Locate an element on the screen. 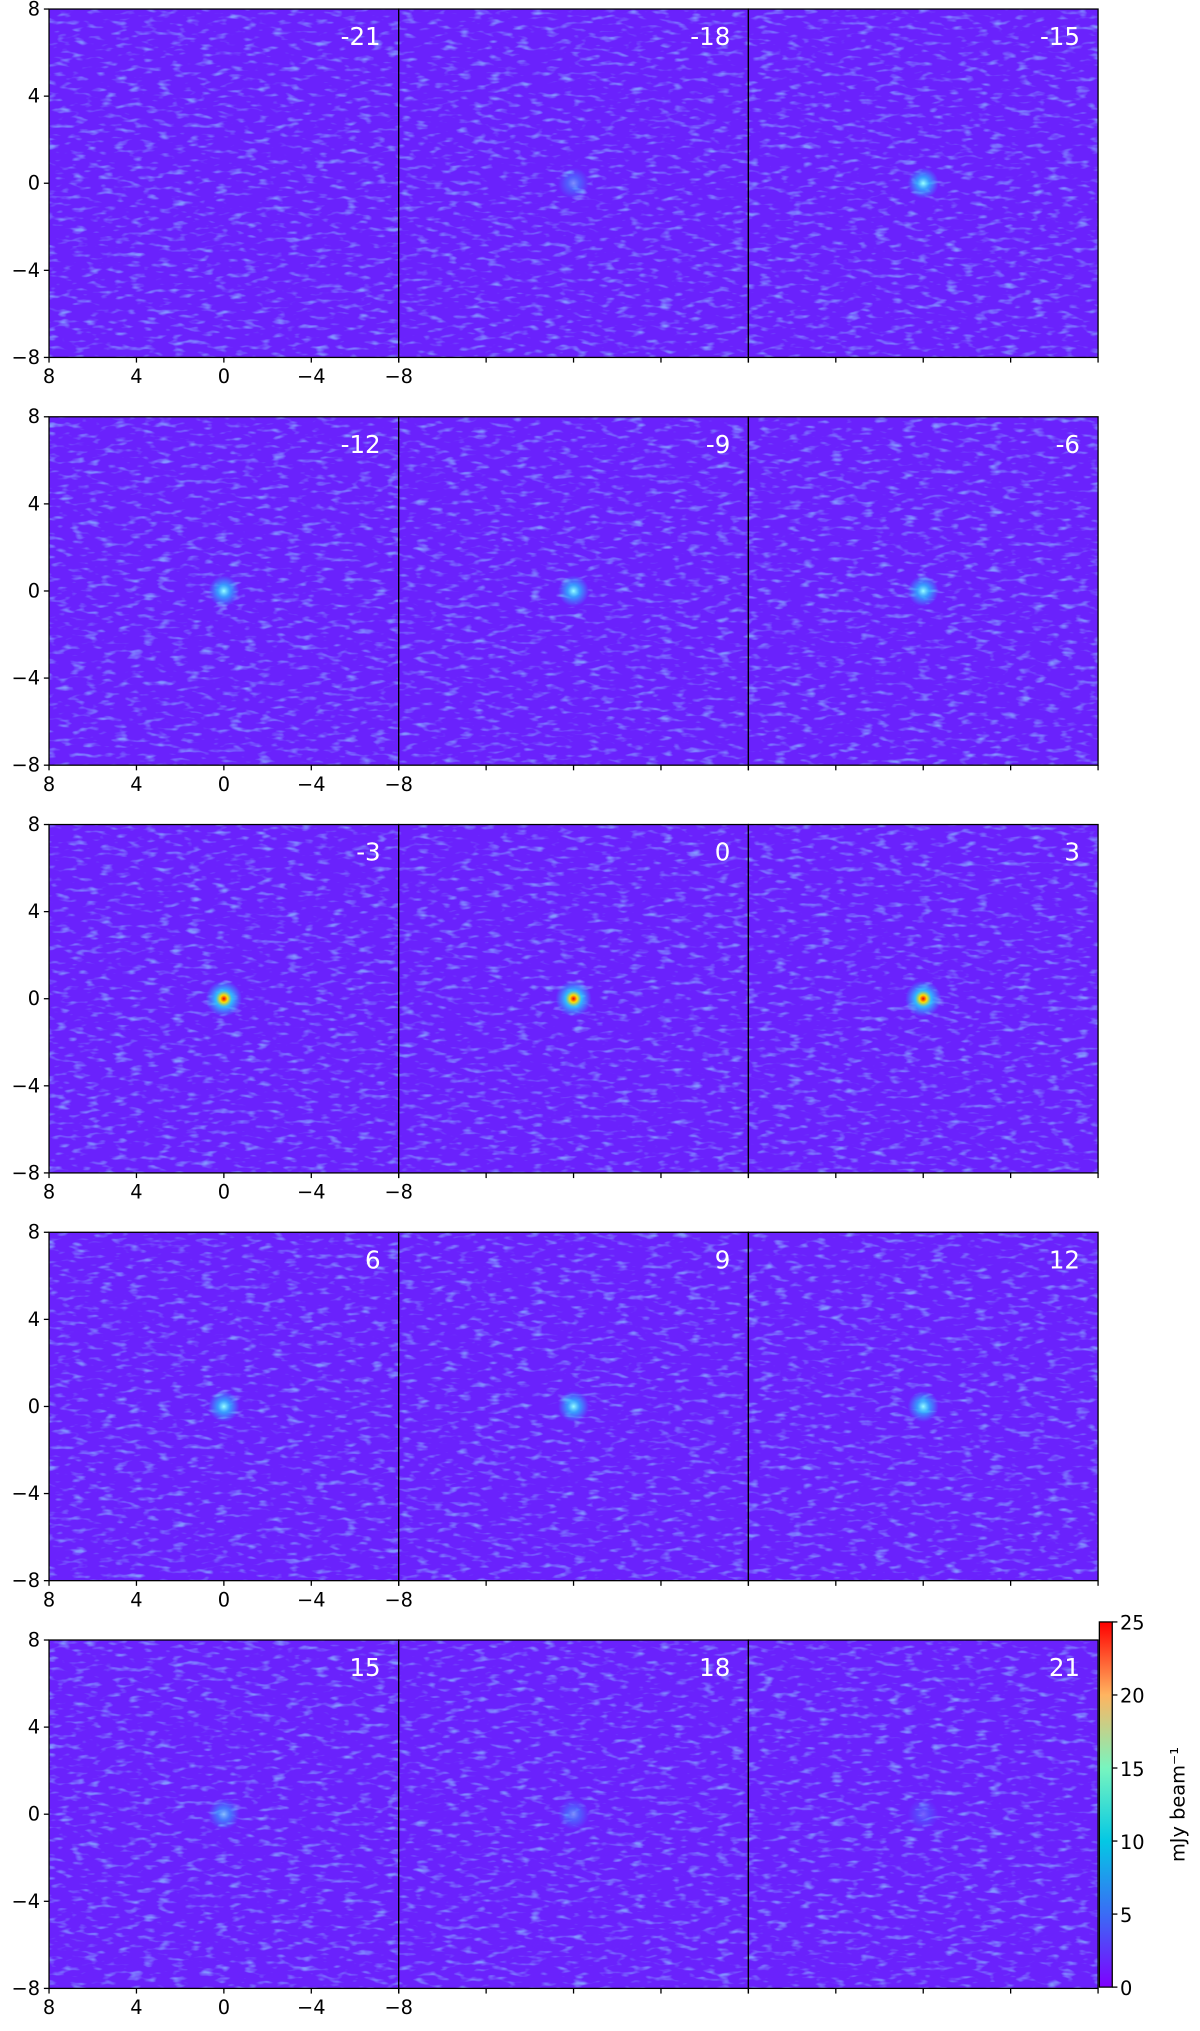  velocity-label: -21 is located at coordinates (361, 36).